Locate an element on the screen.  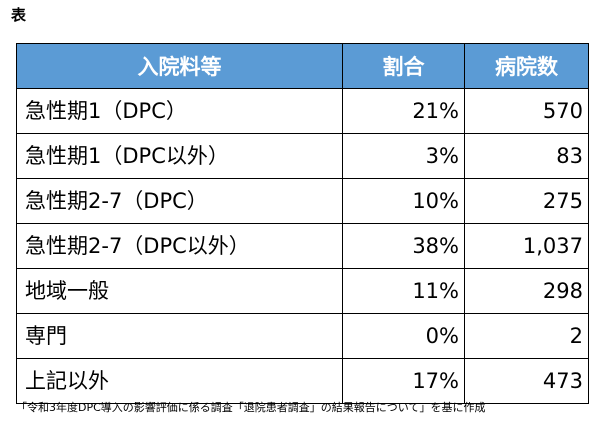
table-header-row: 入院料等 割合 病院数 is located at coordinates (302, 66).